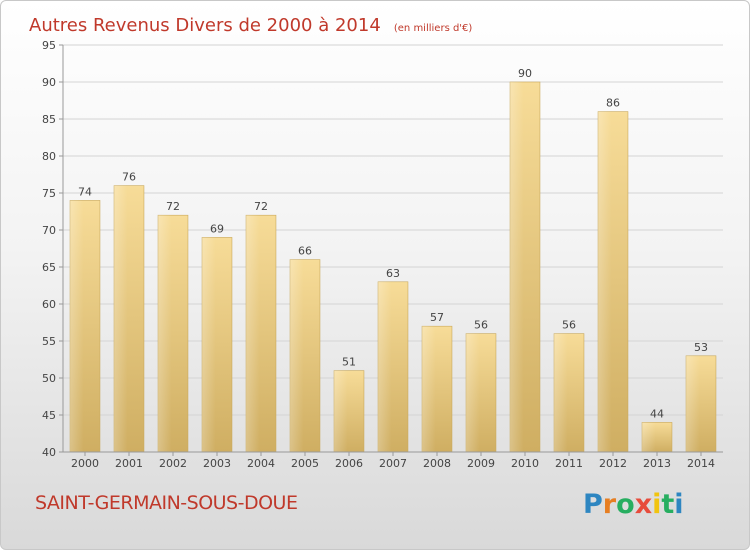 This screenshot has height=550, width=750. What do you see at coordinates (173, 463) in the screenshot?
I see `x-tick-label: 2002` at bounding box center [173, 463].